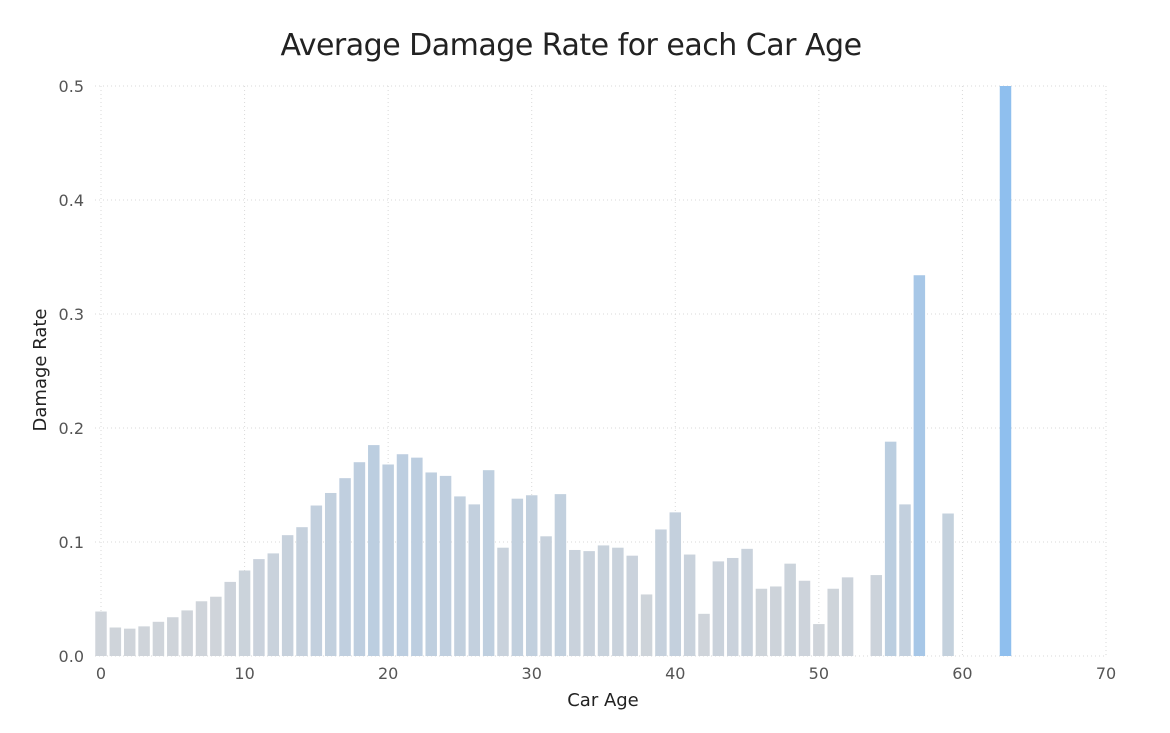  What do you see at coordinates (1106, 673) in the screenshot?
I see `x-tick-label: 70` at bounding box center [1106, 673].